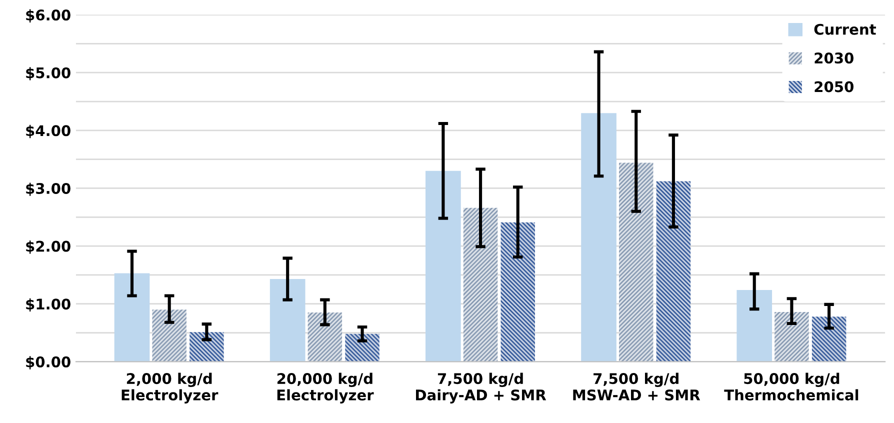 The width and height of the screenshot is (894, 423). Describe the element at coordinates (834, 86) in the screenshot. I see `legend-label: 2050` at that location.